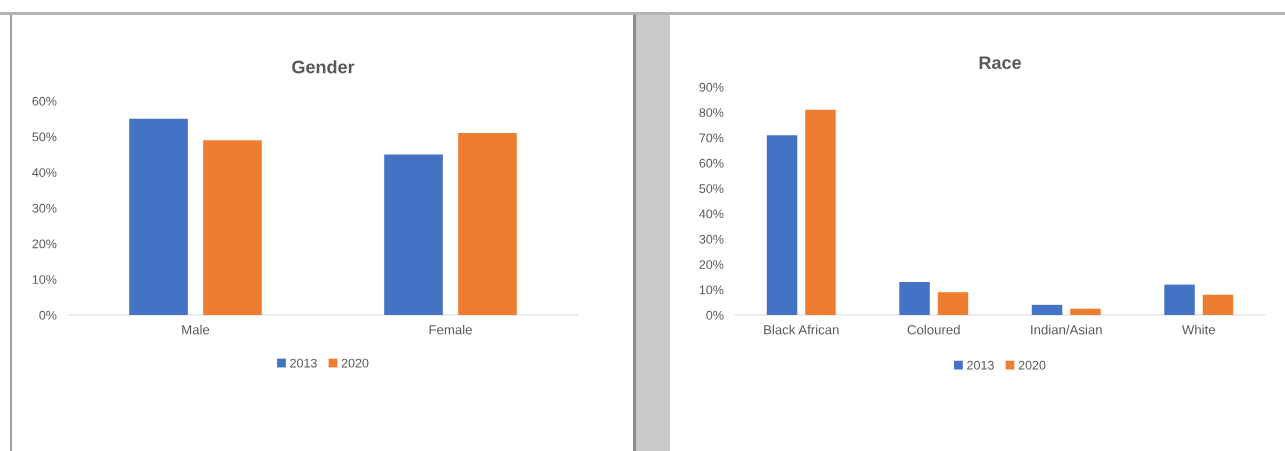  I want to click on y-tick-label: 70%, so click(711, 138).